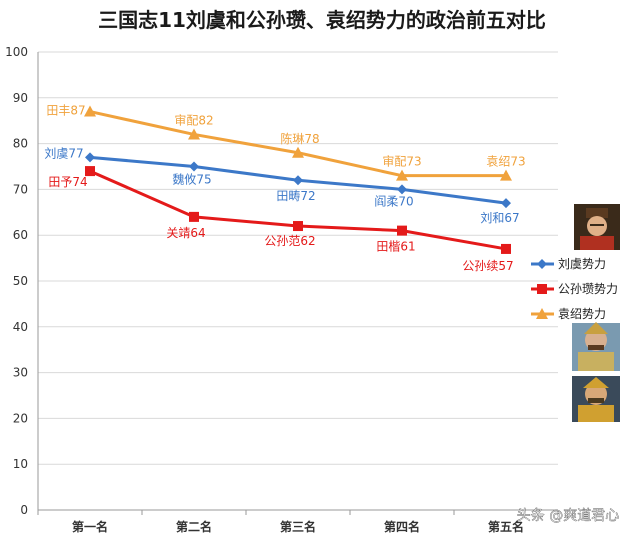 The height and width of the screenshot is (539, 640). What do you see at coordinates (20, 189) in the screenshot?
I see `y-tick-label: 70` at bounding box center [20, 189].